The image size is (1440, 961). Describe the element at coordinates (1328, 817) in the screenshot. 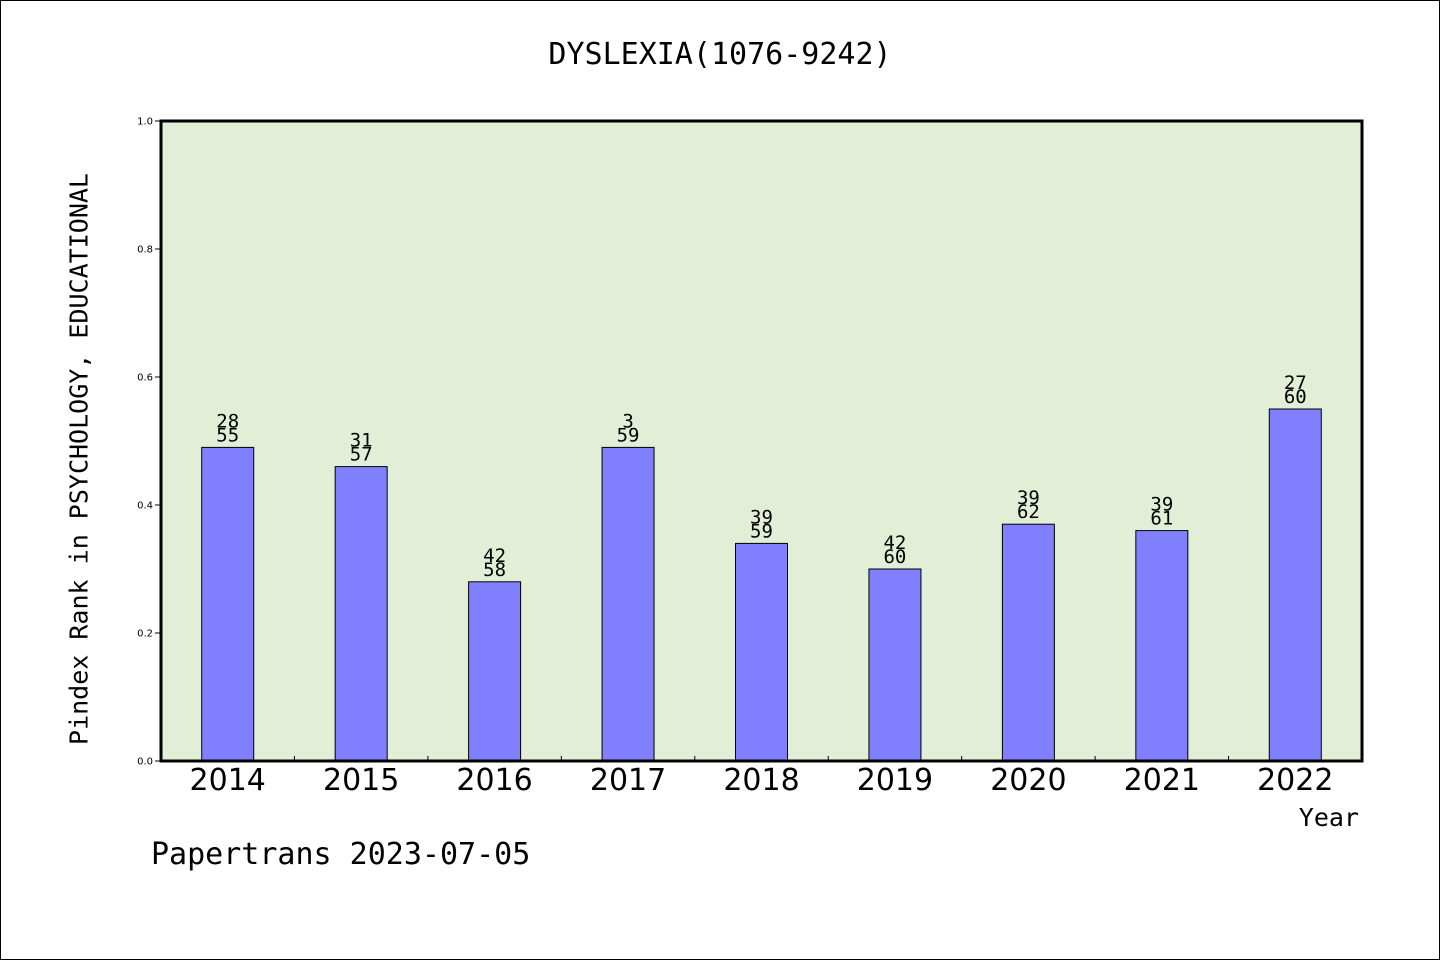

I see `x-axis-label: Year` at that location.